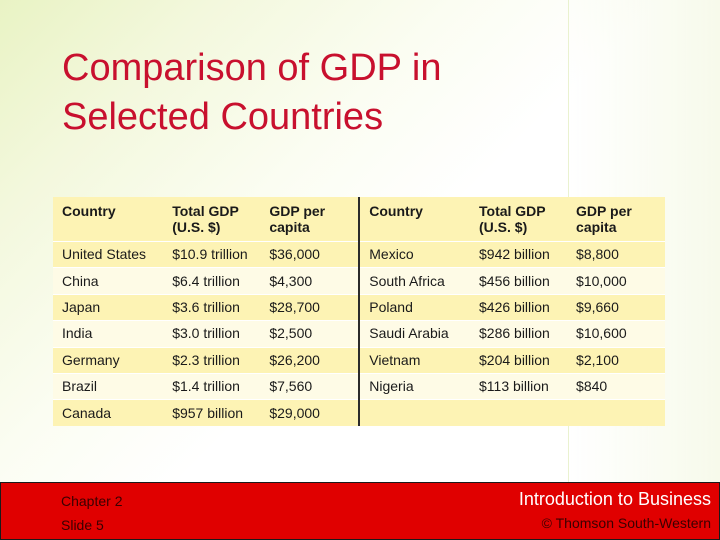 This screenshot has height=540, width=720. Describe the element at coordinates (91, 513) in the screenshot. I see `slide-info: Chapter 2 Slide 5` at that location.